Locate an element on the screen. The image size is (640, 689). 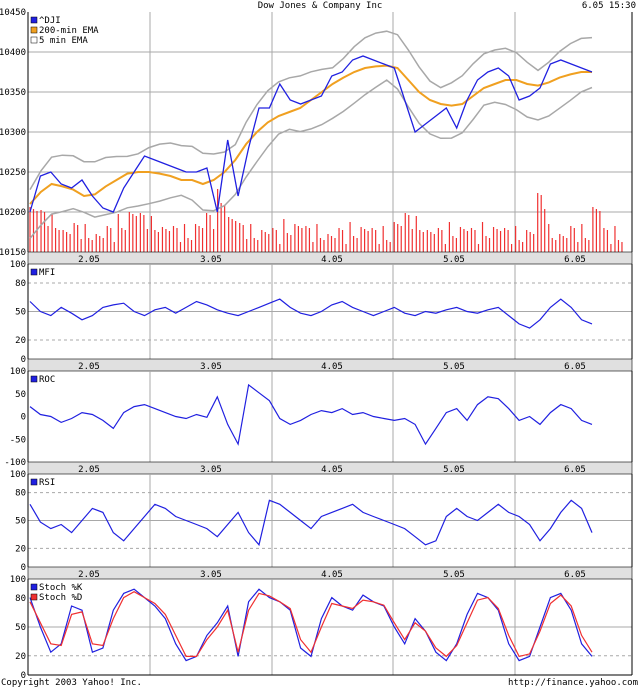
copyright-text: Copyright 2003 Yahoo! Inc. is located at coordinates (71, 683).